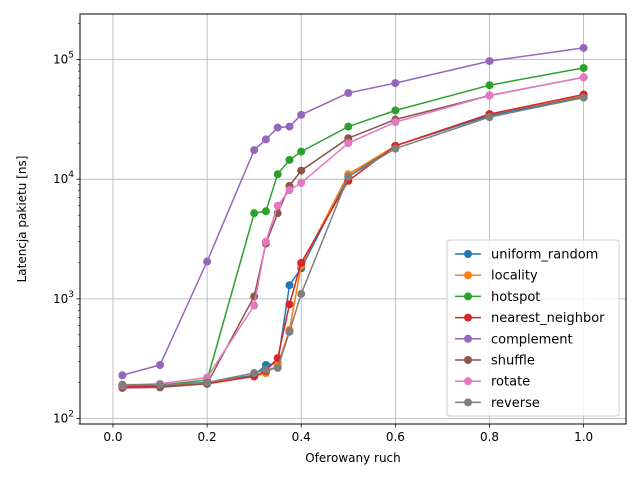 Image resolution: width=640 pixels, height=480 pixels. Describe the element at coordinates (544, 255) in the screenshot. I see `legend-label: uniform_random` at that location.